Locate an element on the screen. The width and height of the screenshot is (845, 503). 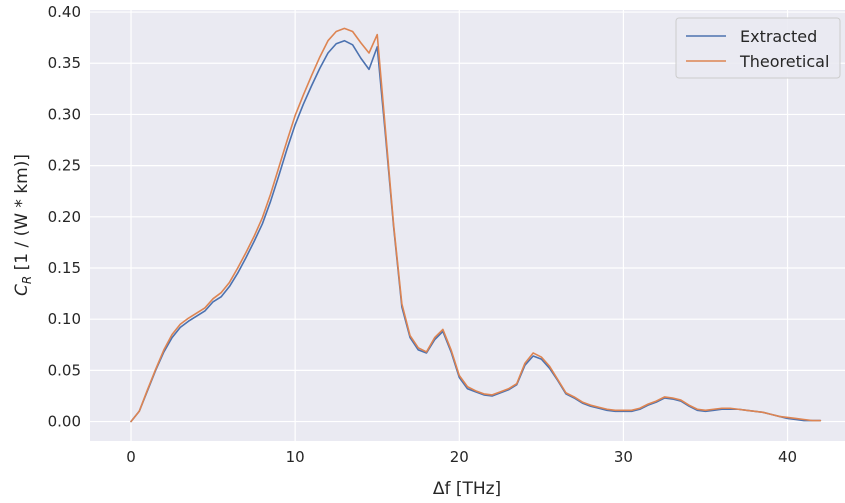
legend-label-theoretical: Theoretical is located at coordinates (784, 61).